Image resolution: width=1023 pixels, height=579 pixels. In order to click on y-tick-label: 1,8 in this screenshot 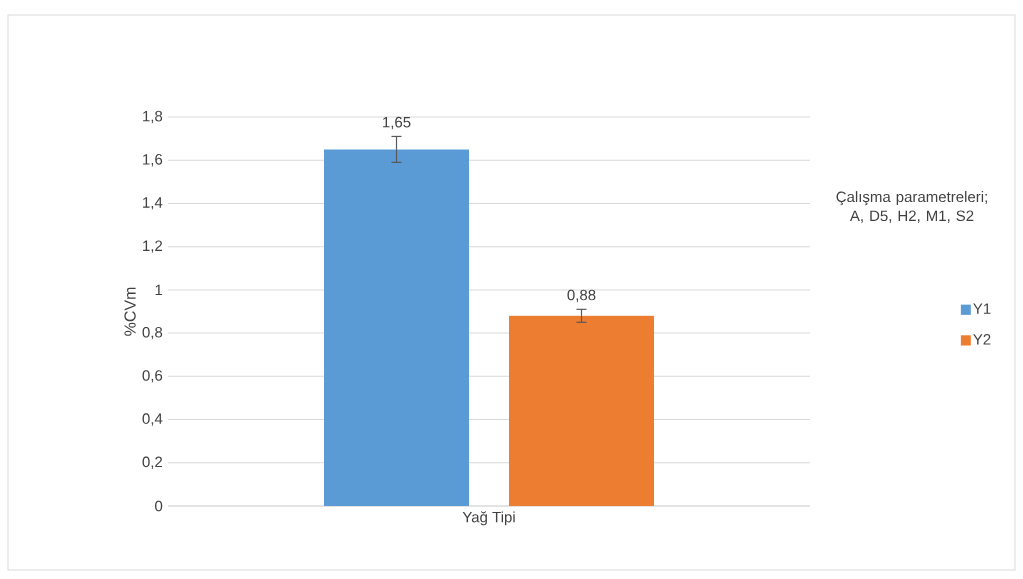, I will do `click(153, 117)`.